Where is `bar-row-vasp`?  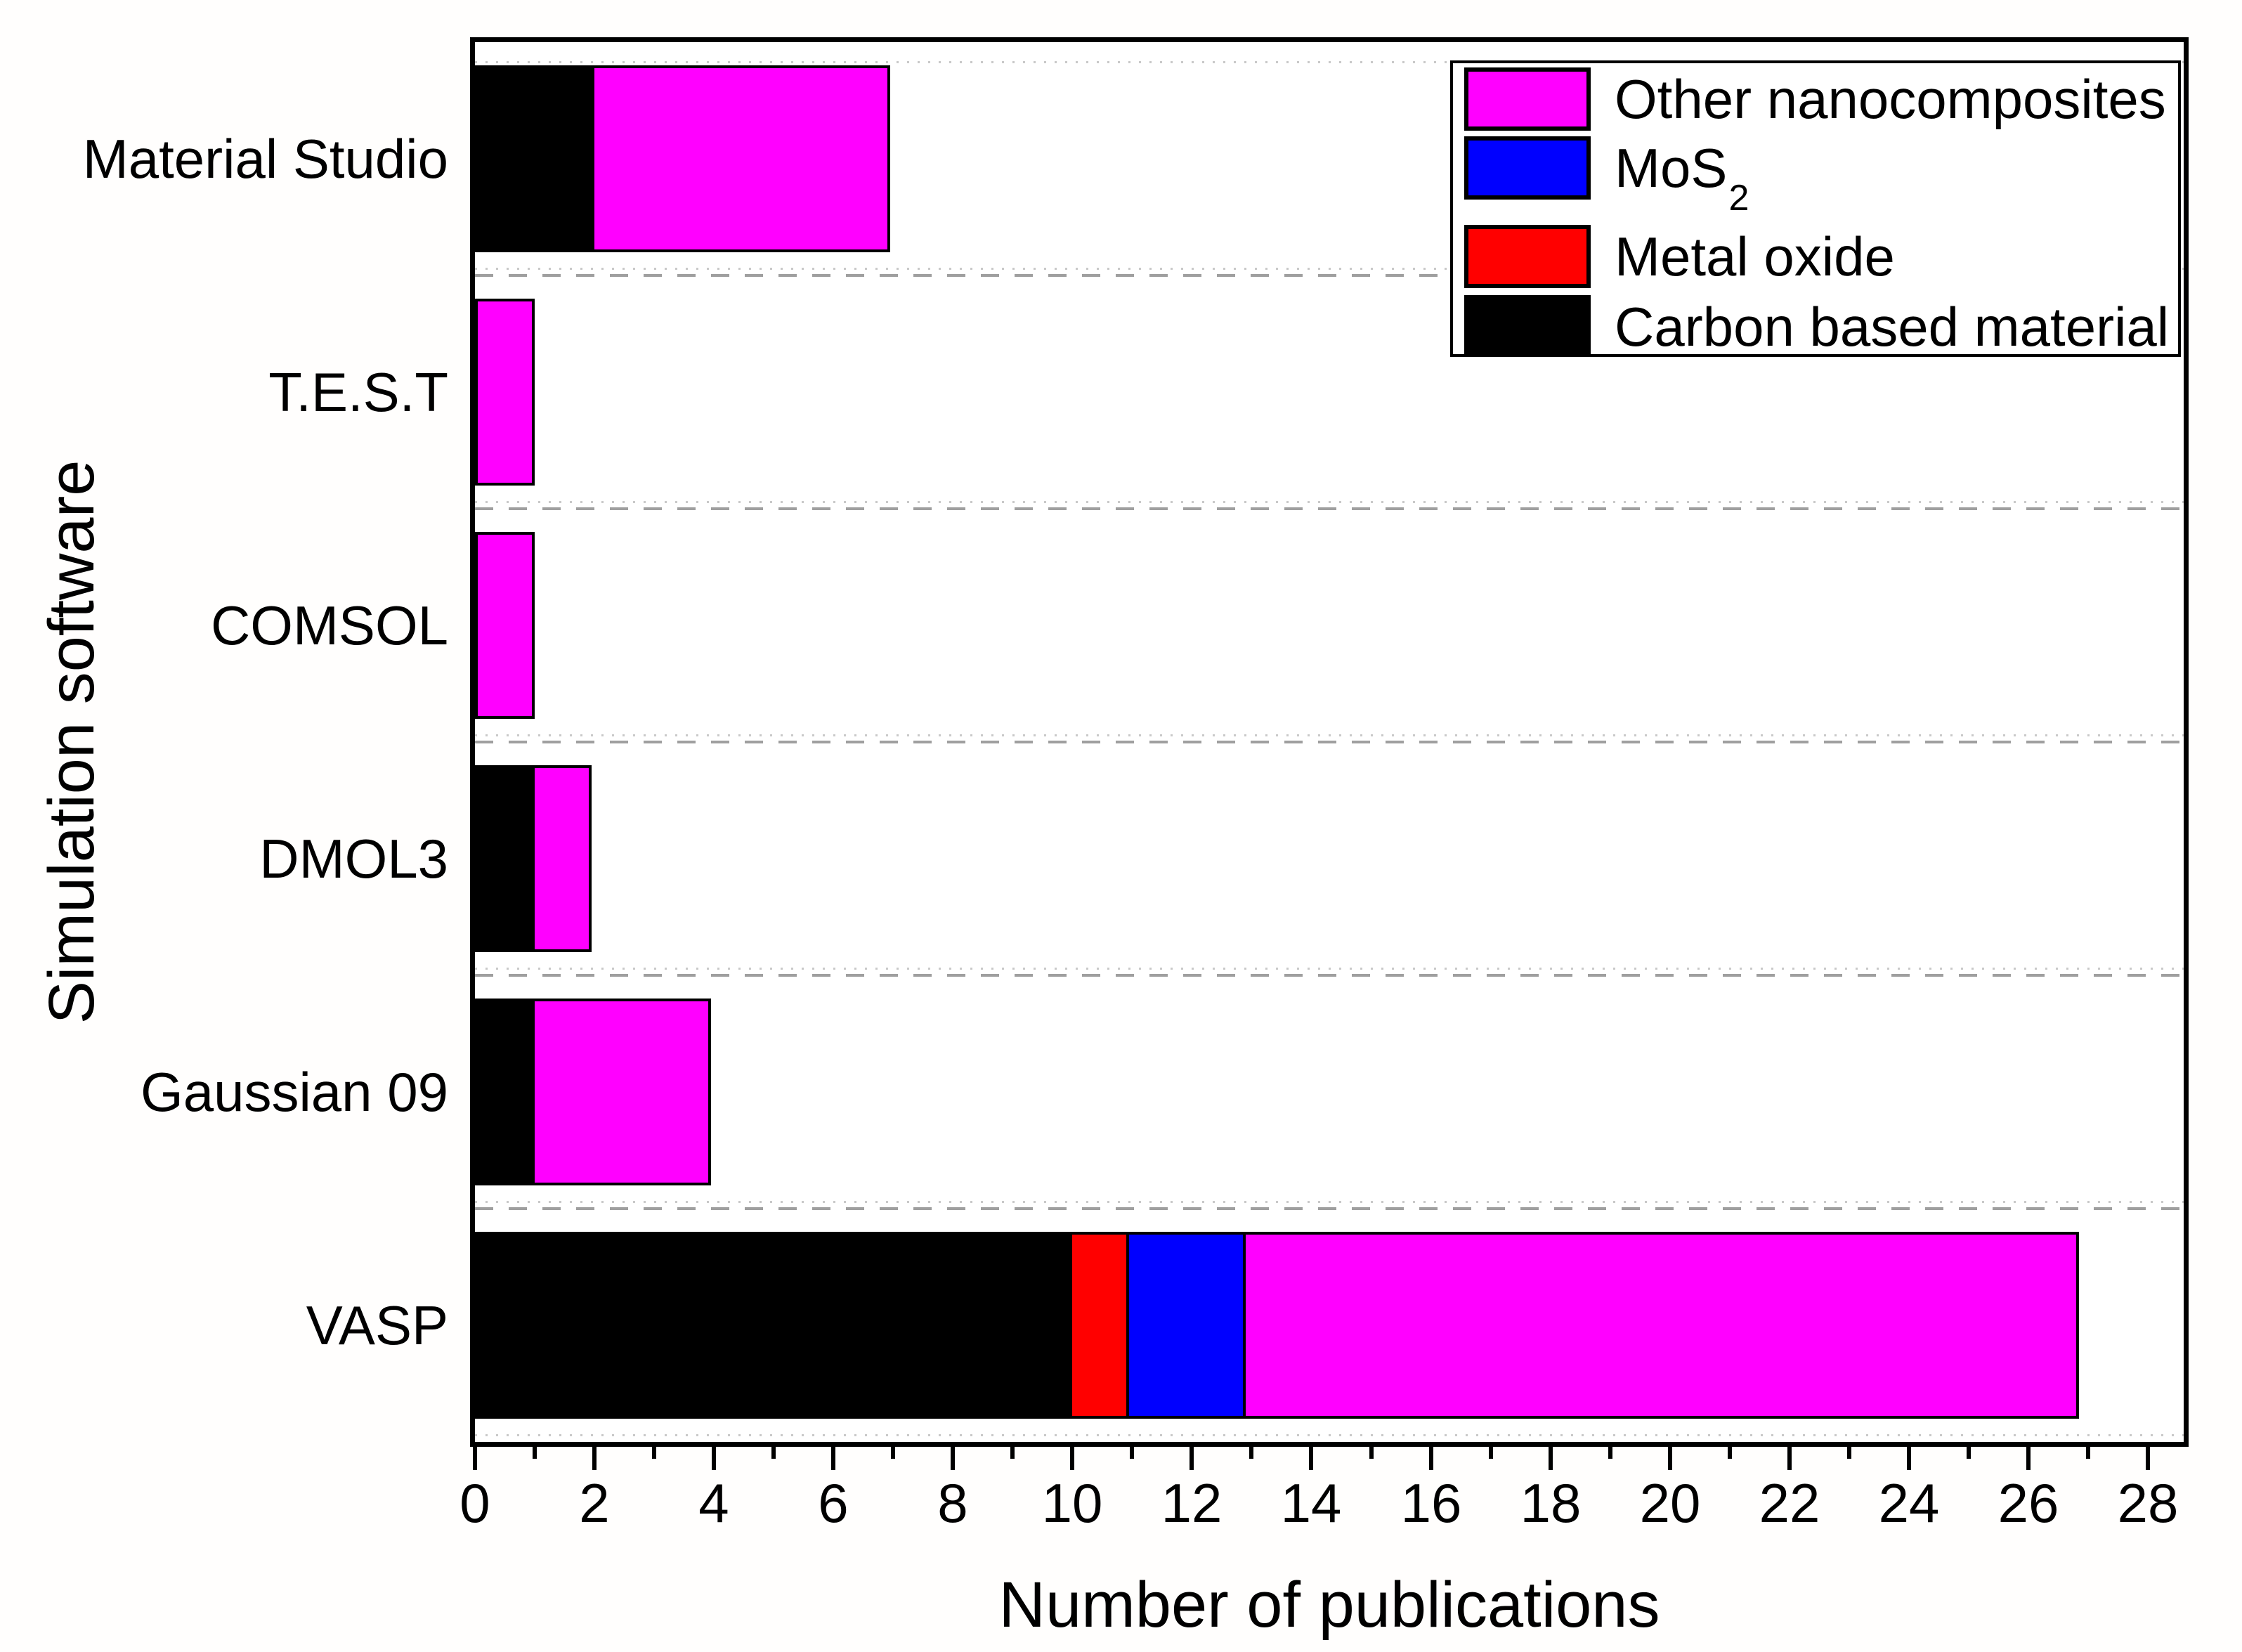
bar-row-vasp is located at coordinates (1277, 1325).